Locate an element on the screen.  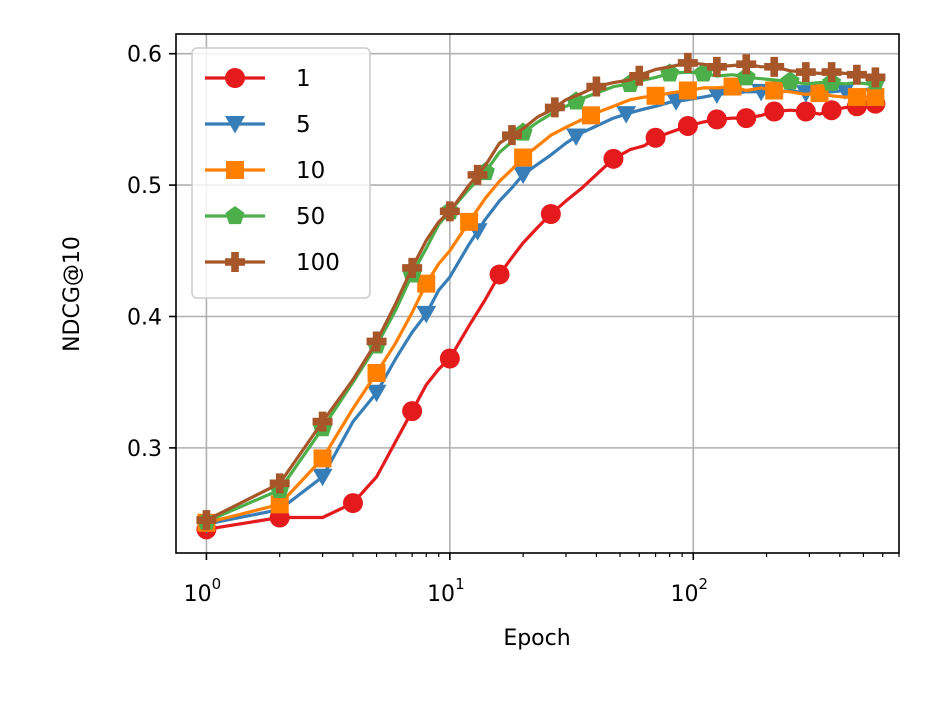
x-axis-label: Epoch is located at coordinates (536, 638).